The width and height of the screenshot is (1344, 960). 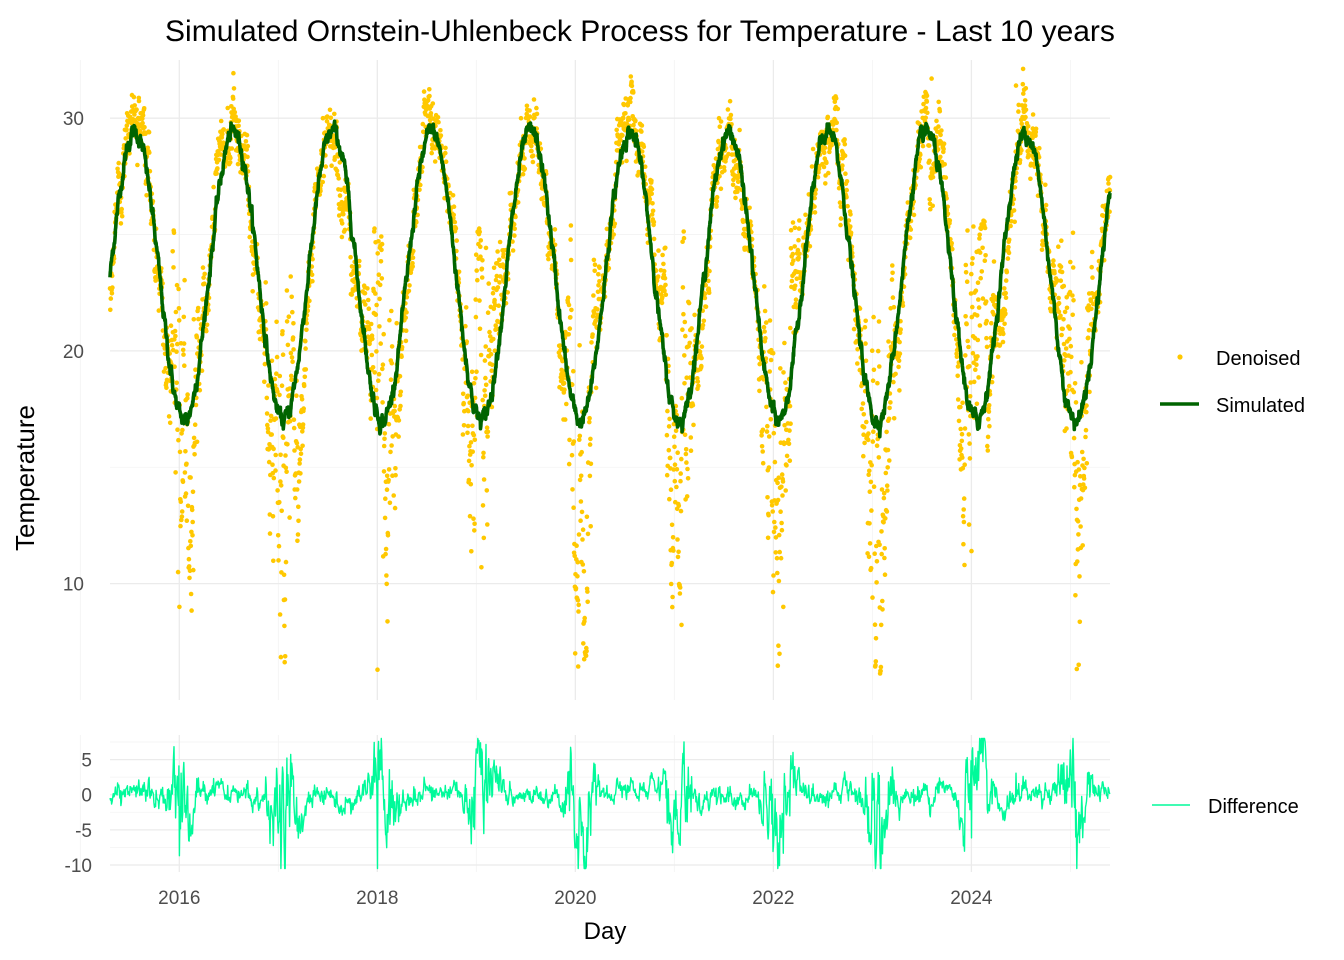 What do you see at coordinates (86, 761) in the screenshot?
I see `bottom-y-tick-label: 5` at bounding box center [86, 761].